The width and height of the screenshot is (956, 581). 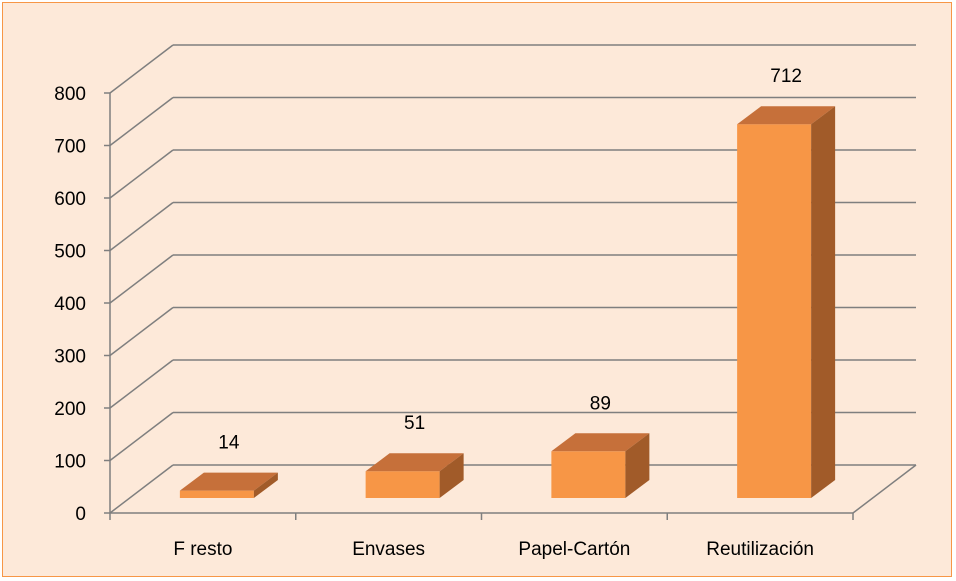 I want to click on y-tick-label: 300, so click(x=70, y=357).